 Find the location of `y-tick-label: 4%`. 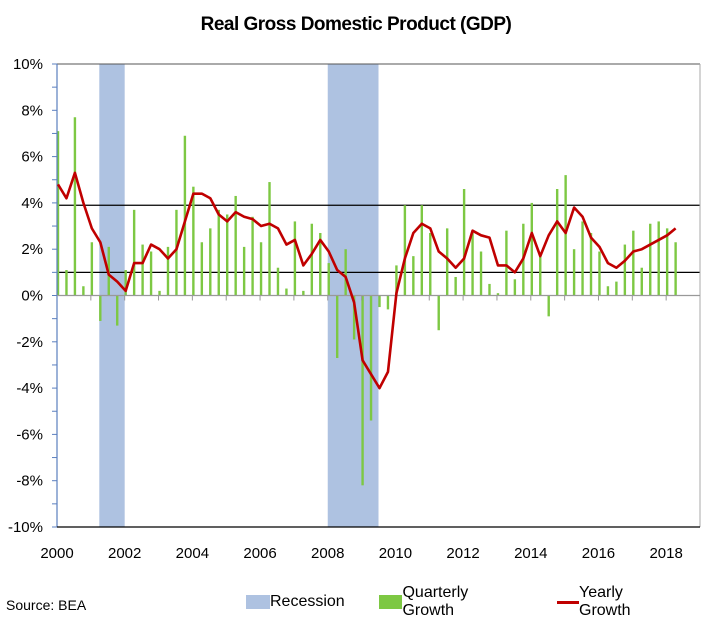

y-tick-label: 4% is located at coordinates (32, 203).